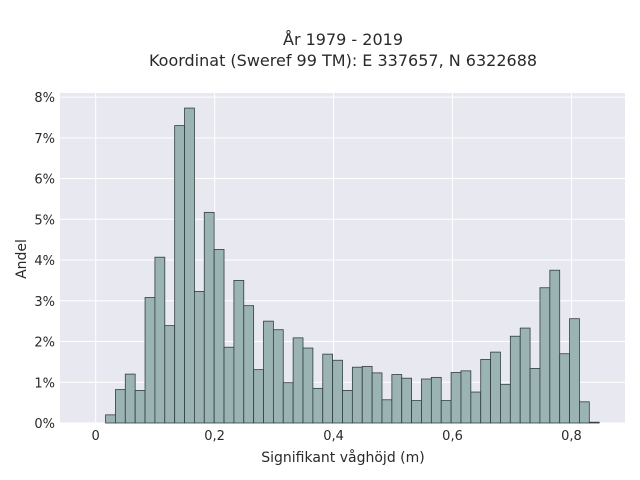 This screenshot has width=640, height=480. I want to click on x-tick-label-0: 0, so click(96, 436).